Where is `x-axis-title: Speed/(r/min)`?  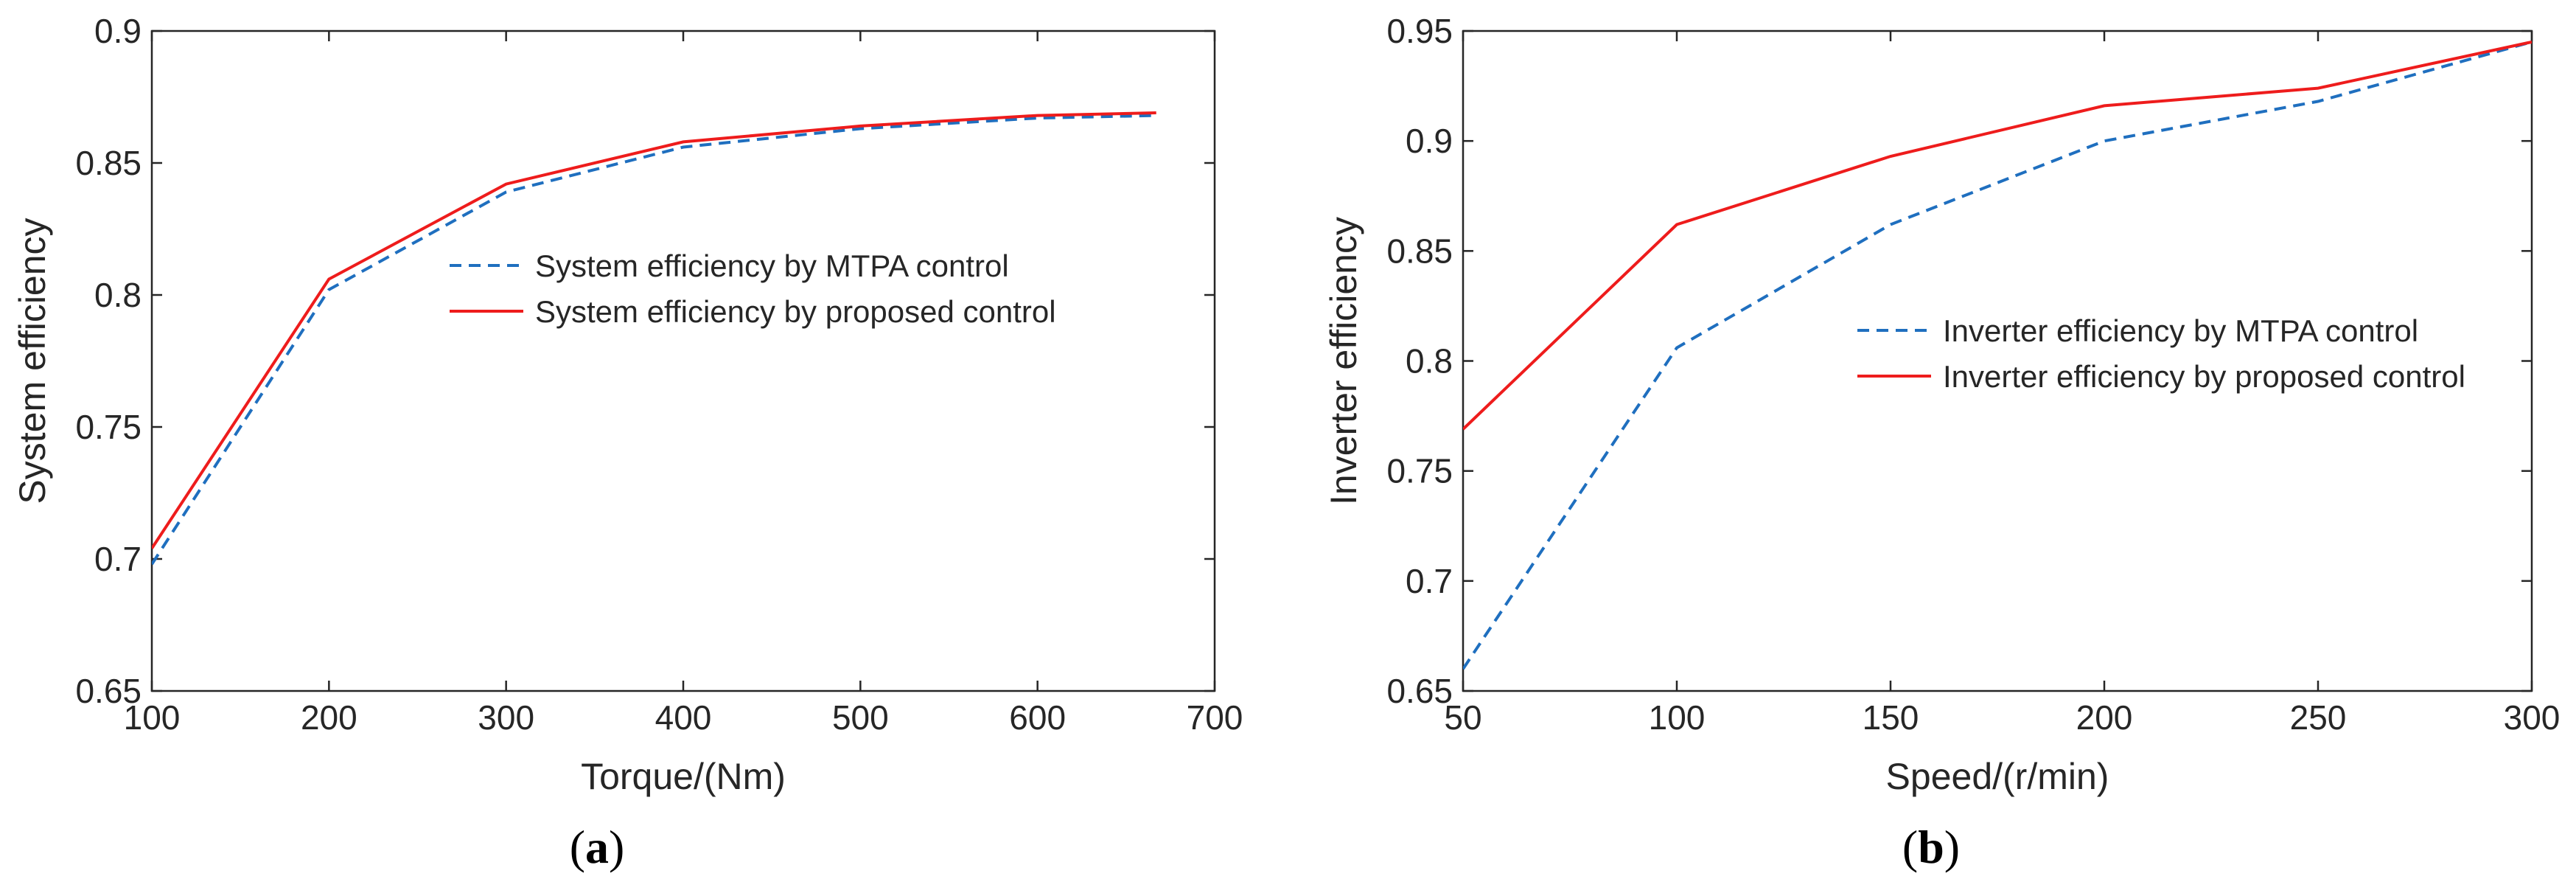 x-axis-title: Speed/(r/min) is located at coordinates (1997, 776).